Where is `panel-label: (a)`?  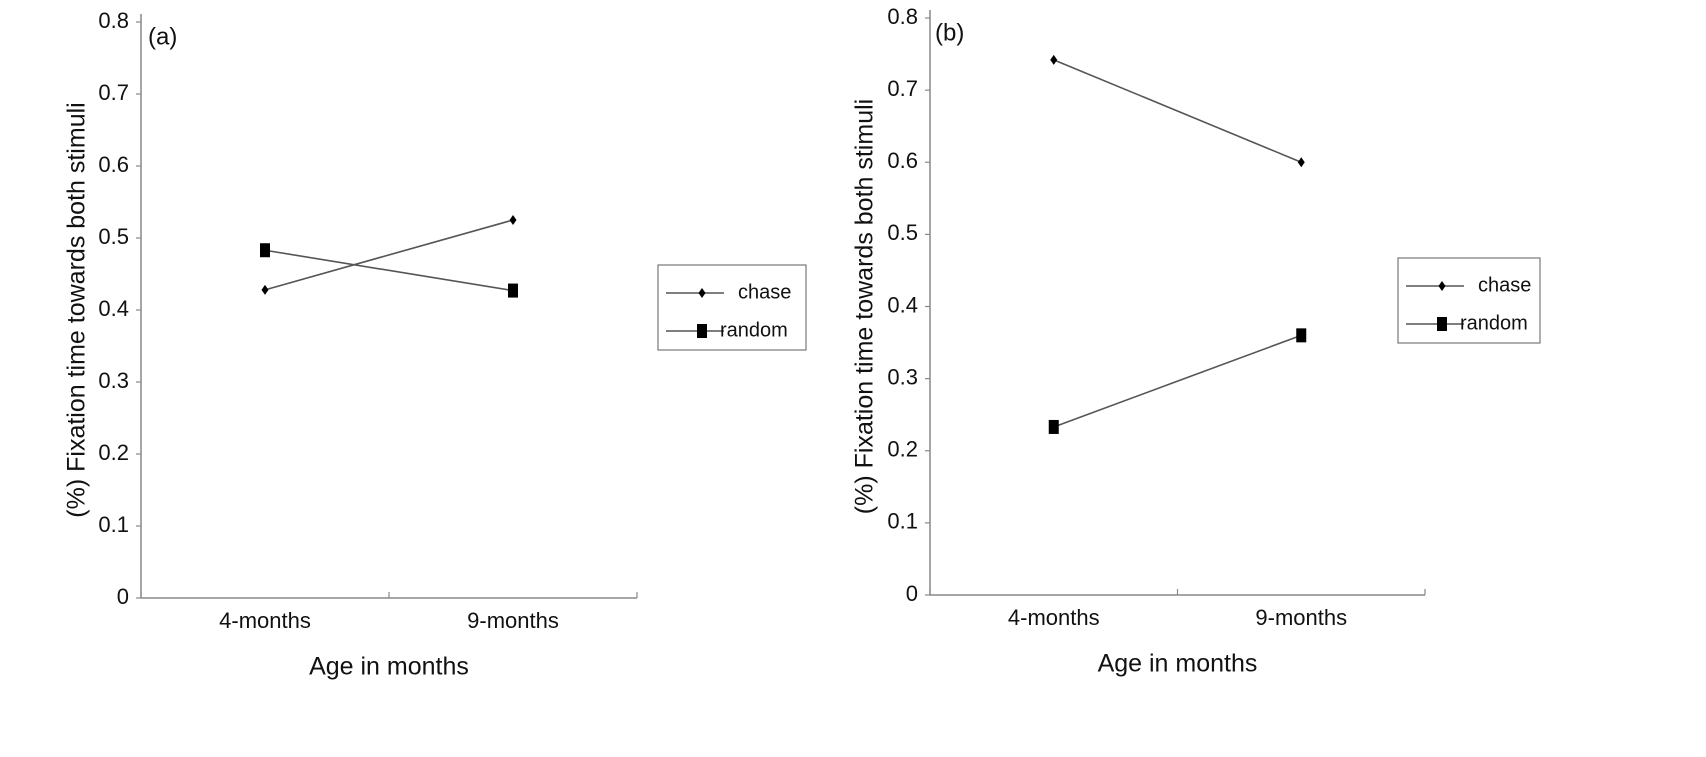
panel-label: (a) is located at coordinates (162, 36).